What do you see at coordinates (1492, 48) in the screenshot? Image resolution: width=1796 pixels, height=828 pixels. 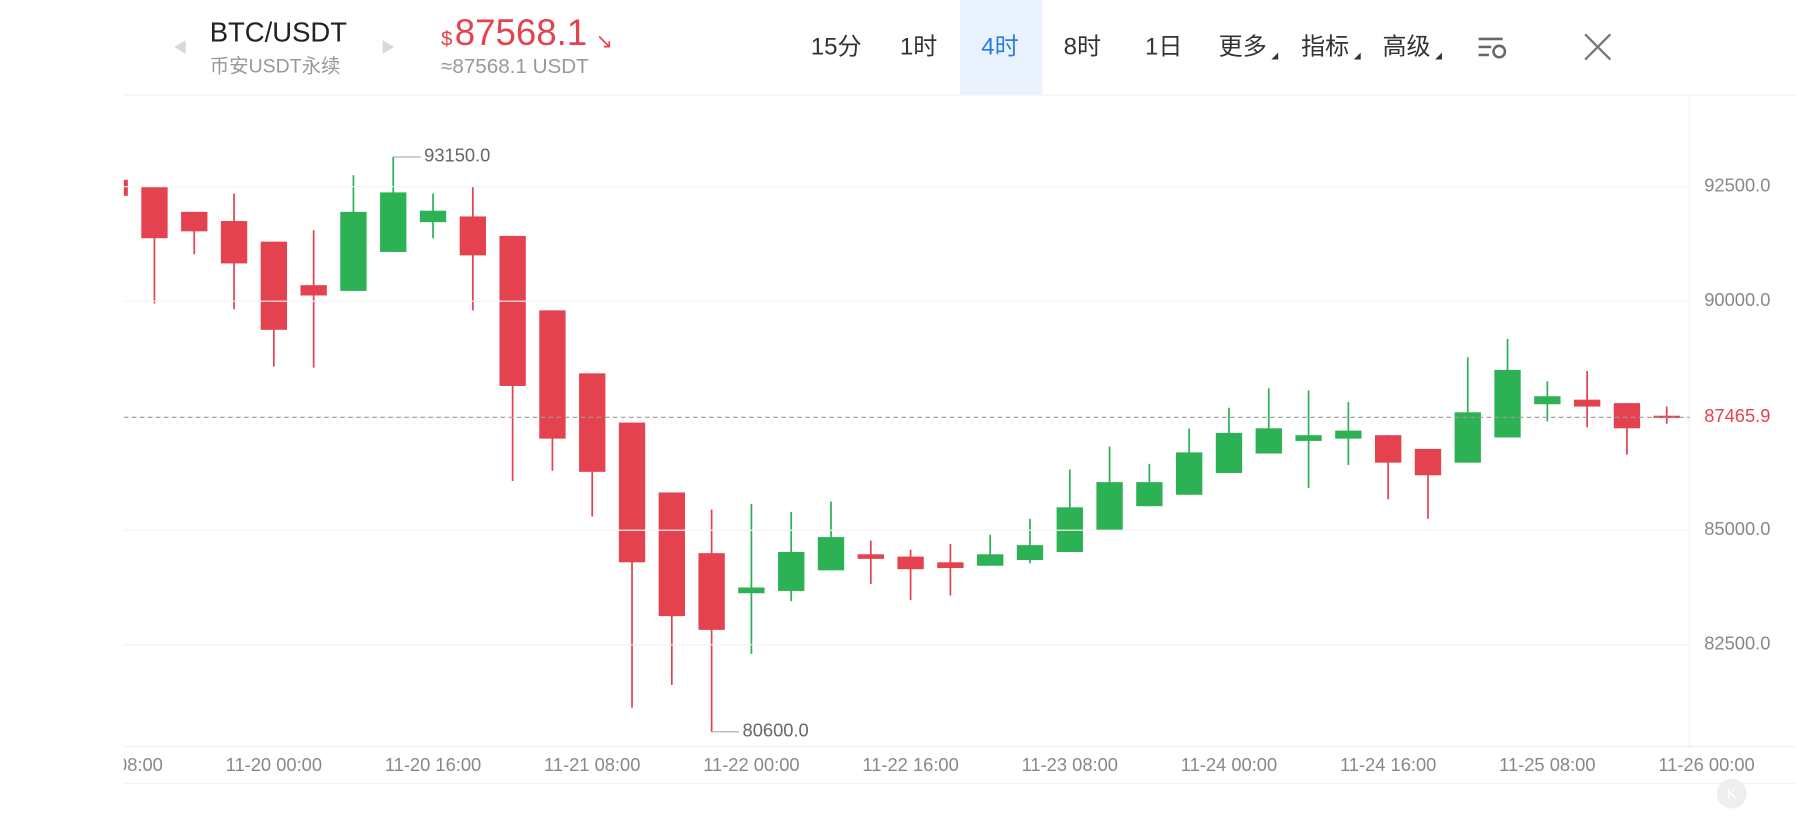 I see `settings-icon` at bounding box center [1492, 48].